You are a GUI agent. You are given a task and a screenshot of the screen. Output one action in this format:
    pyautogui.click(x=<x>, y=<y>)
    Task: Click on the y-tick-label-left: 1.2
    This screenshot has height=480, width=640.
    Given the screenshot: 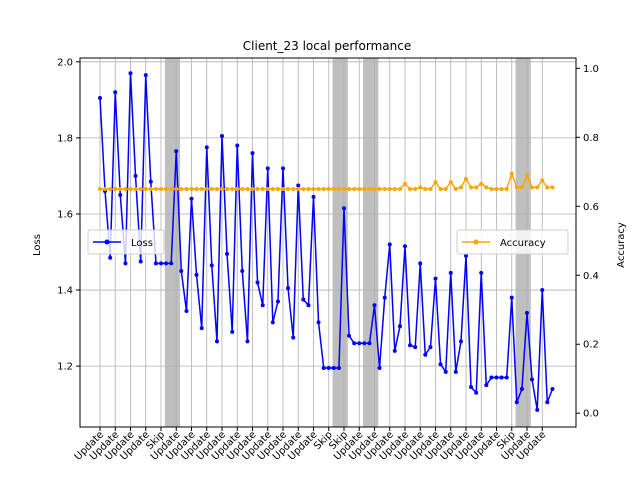 What is the action you would take?
    pyautogui.click(x=65, y=367)
    